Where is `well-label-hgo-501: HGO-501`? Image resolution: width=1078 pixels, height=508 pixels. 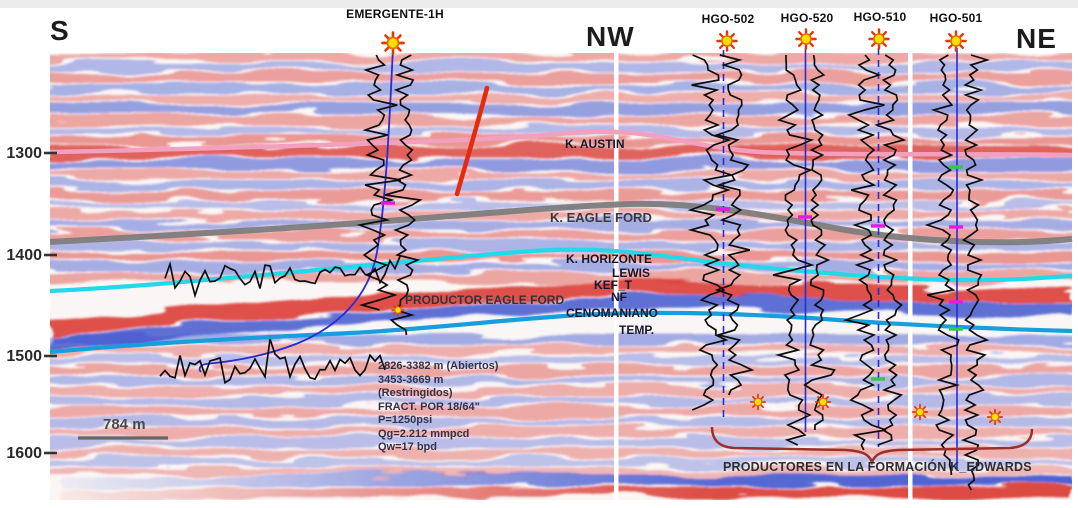 well-label-hgo-501: HGO-501 is located at coordinates (956, 18).